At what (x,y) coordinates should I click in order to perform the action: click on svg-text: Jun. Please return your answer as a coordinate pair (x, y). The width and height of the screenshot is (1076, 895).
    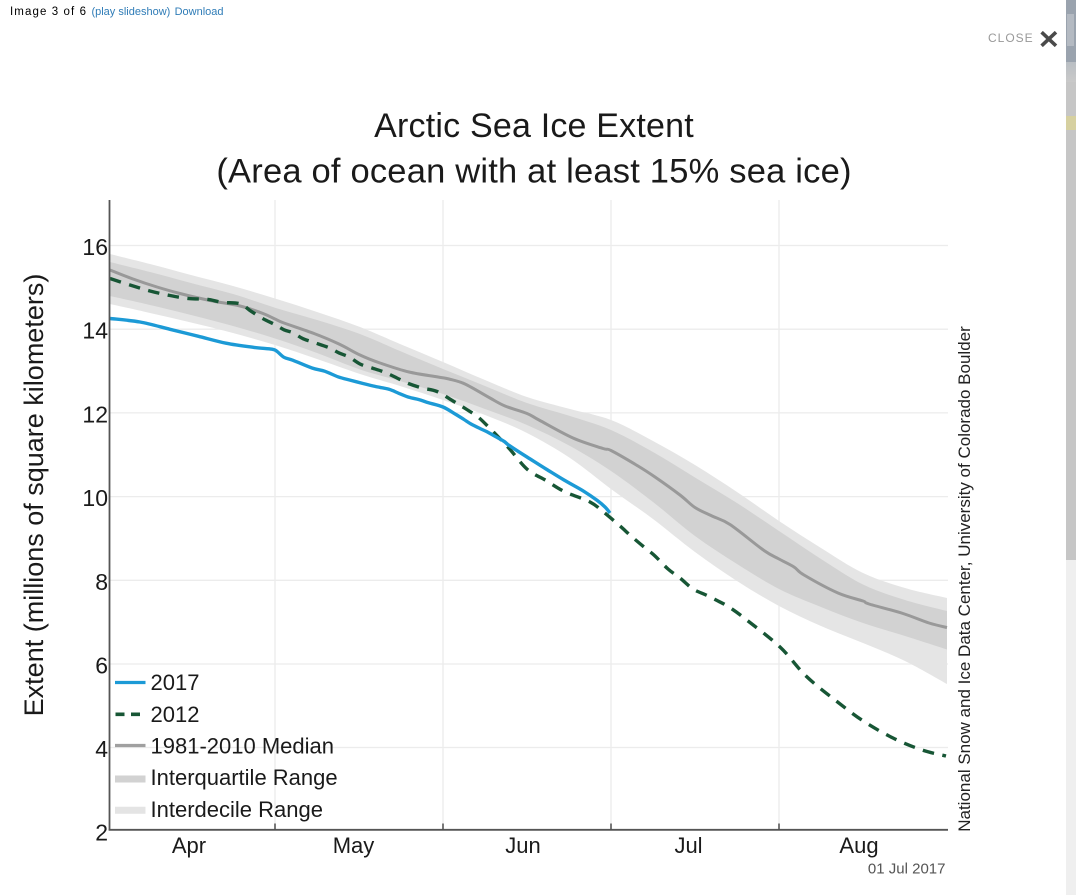
    Looking at the image, I should click on (522, 845).